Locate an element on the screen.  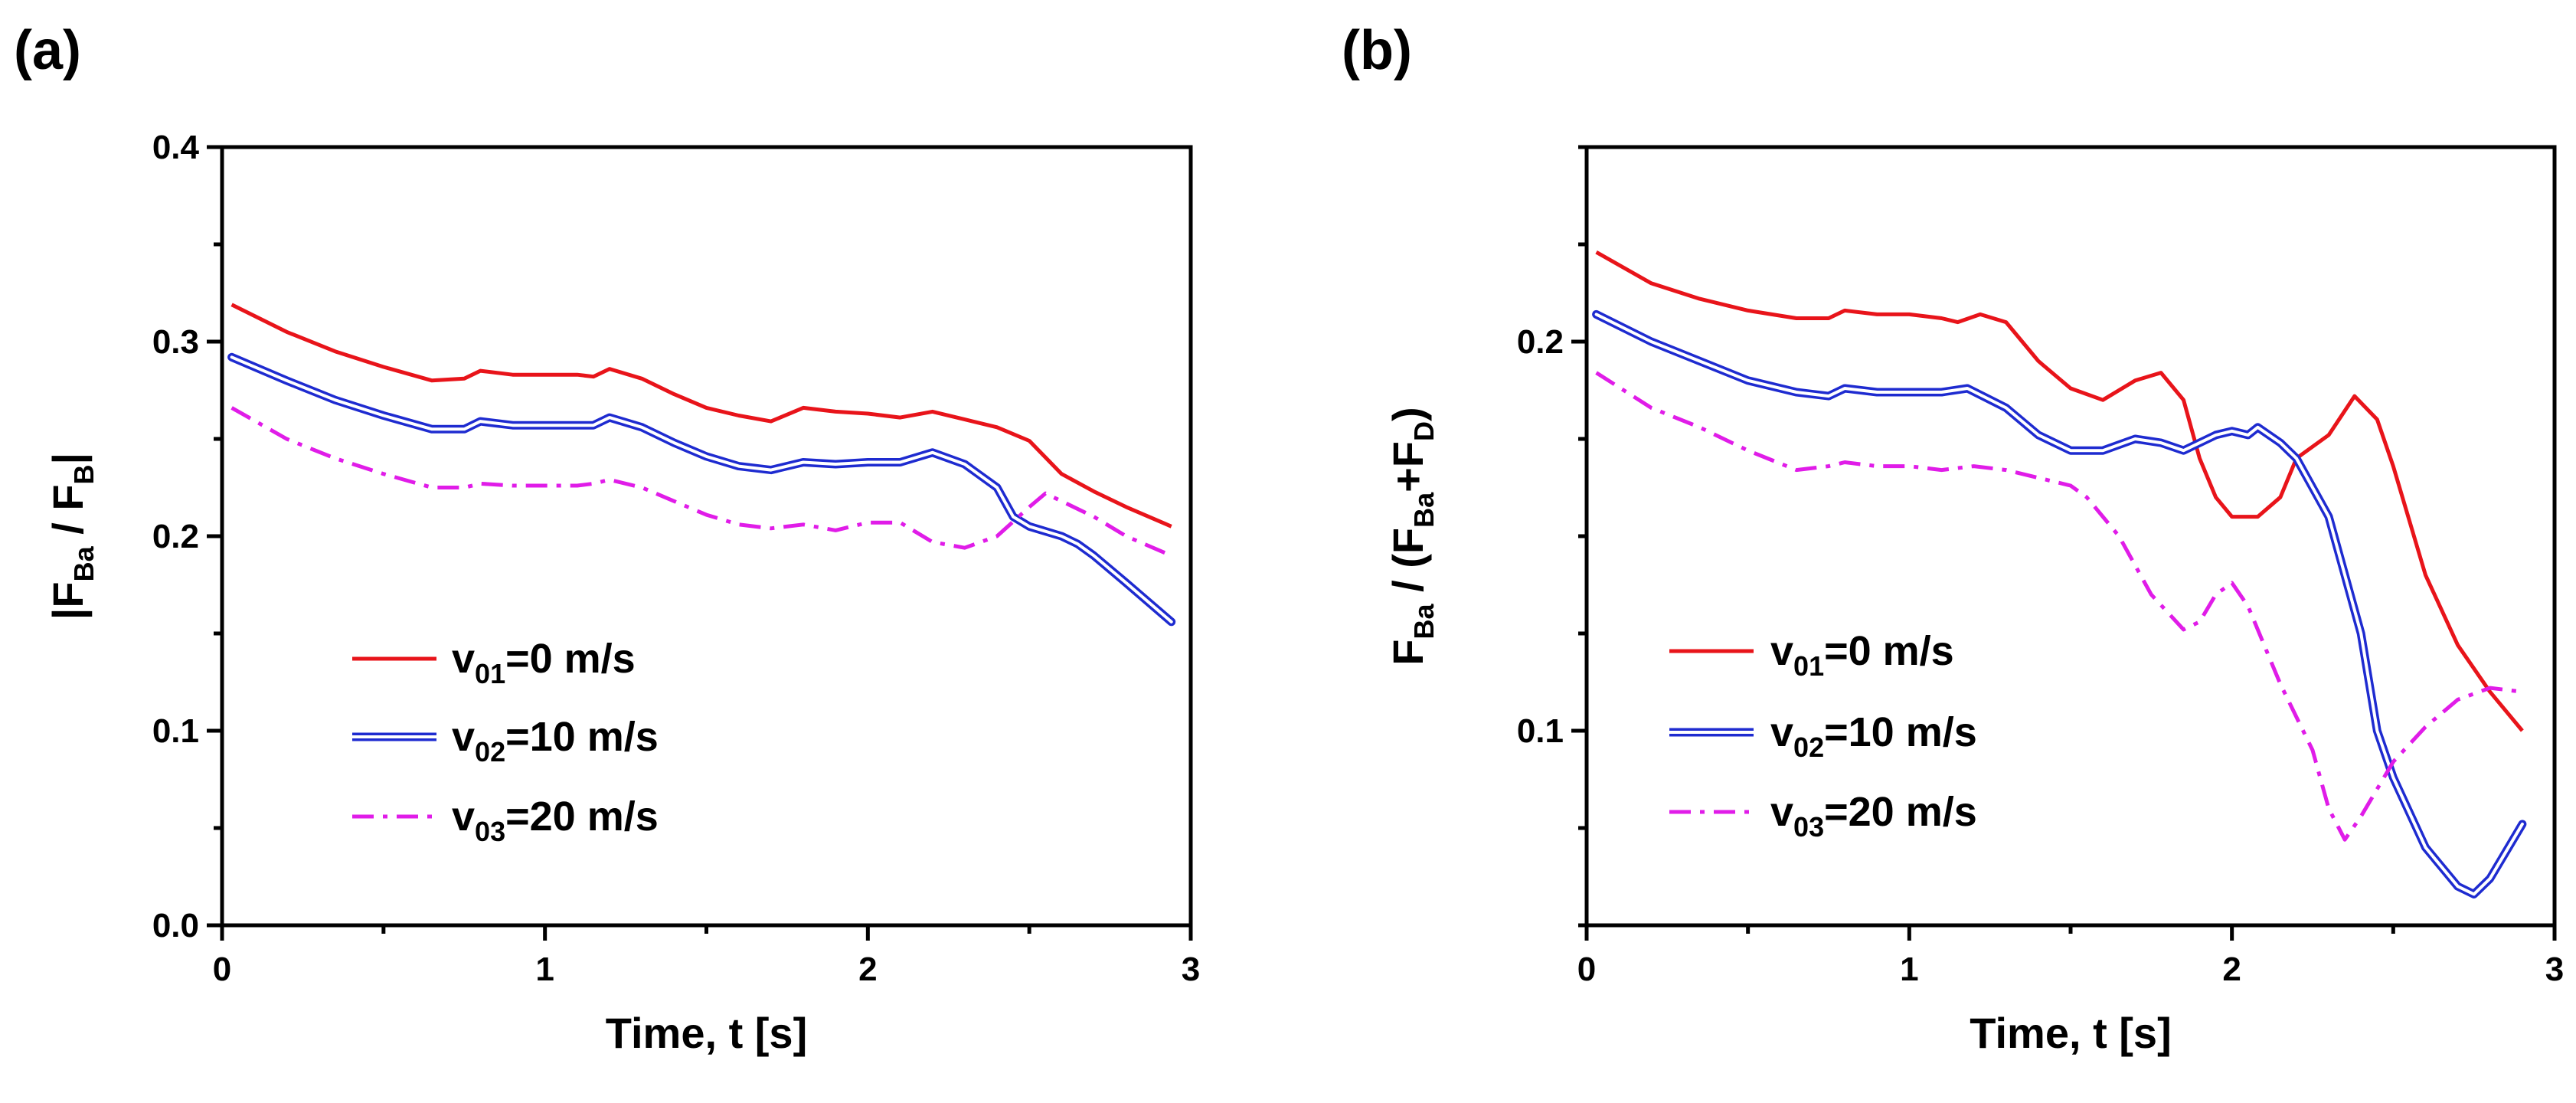
panel-label: (b) is located at coordinates (1377, 50).